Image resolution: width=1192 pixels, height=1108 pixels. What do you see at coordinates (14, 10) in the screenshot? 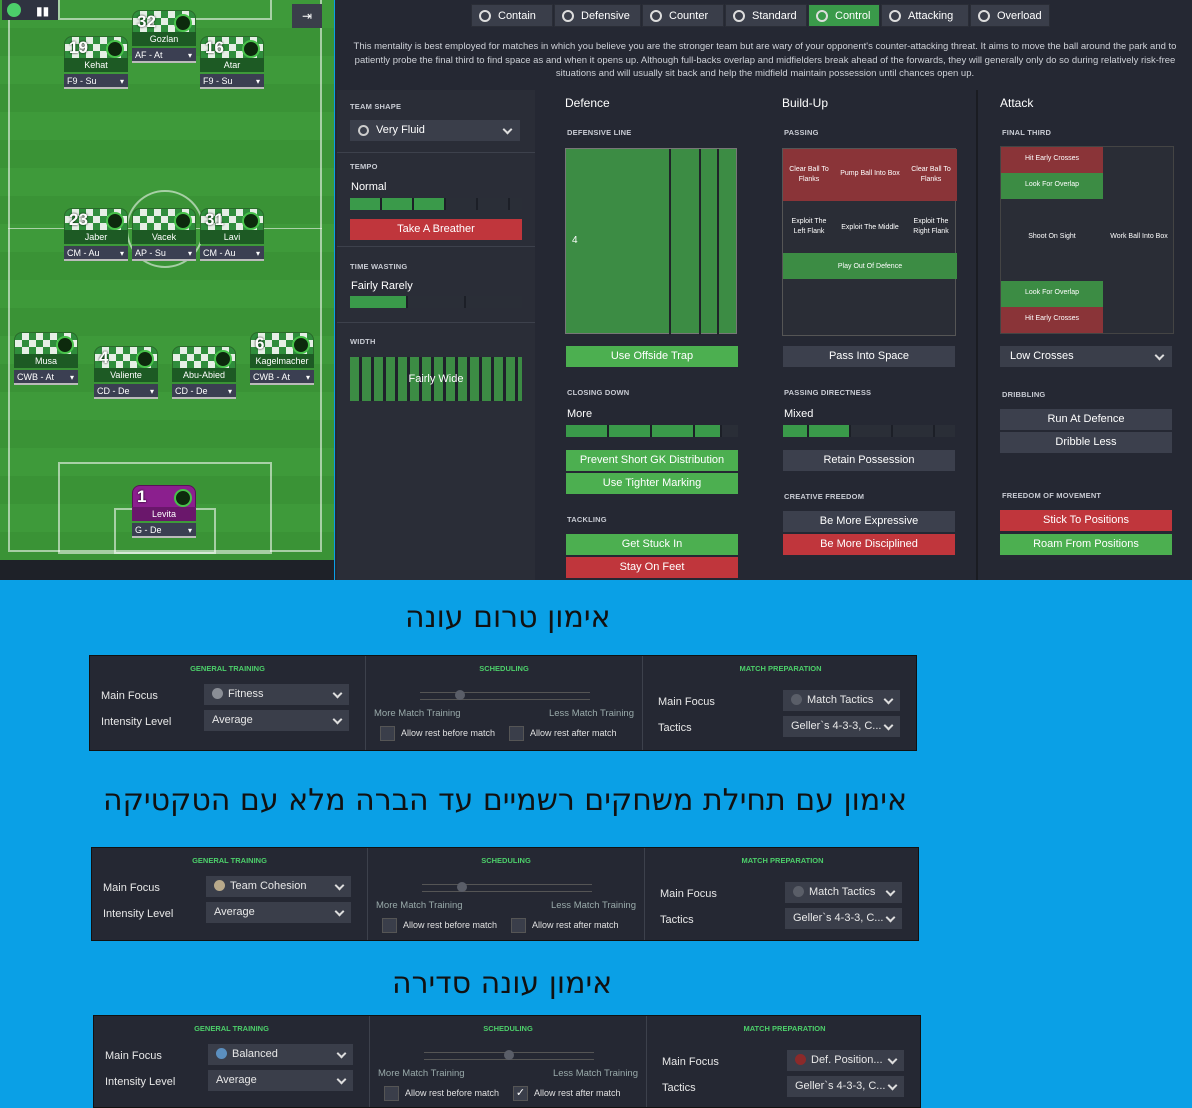
I see `pitch-view-icon` at bounding box center [14, 10].